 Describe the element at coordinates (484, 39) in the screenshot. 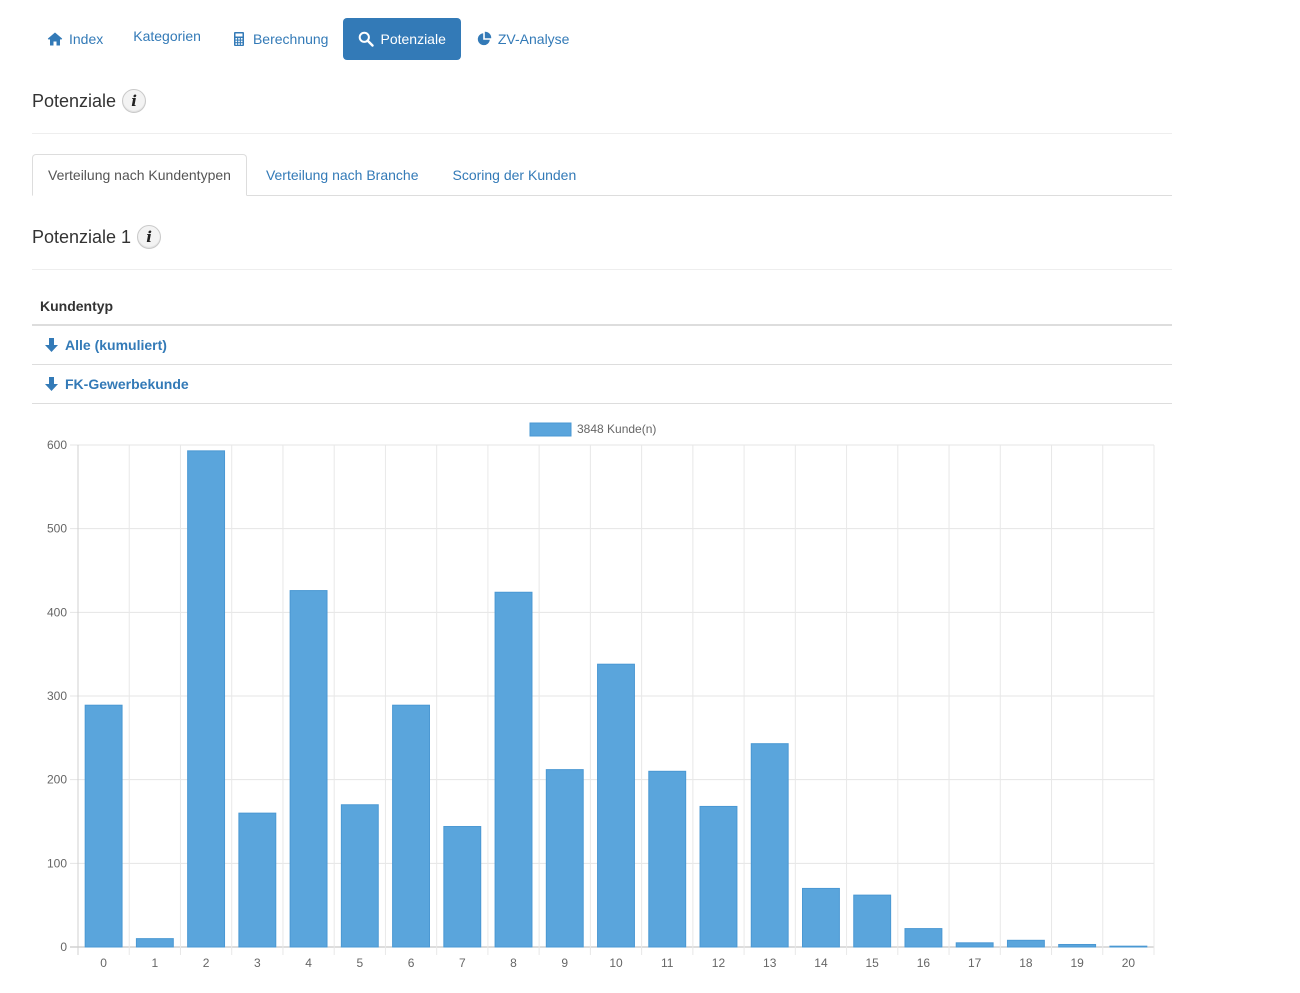

I see `pie-chart-icon` at that location.